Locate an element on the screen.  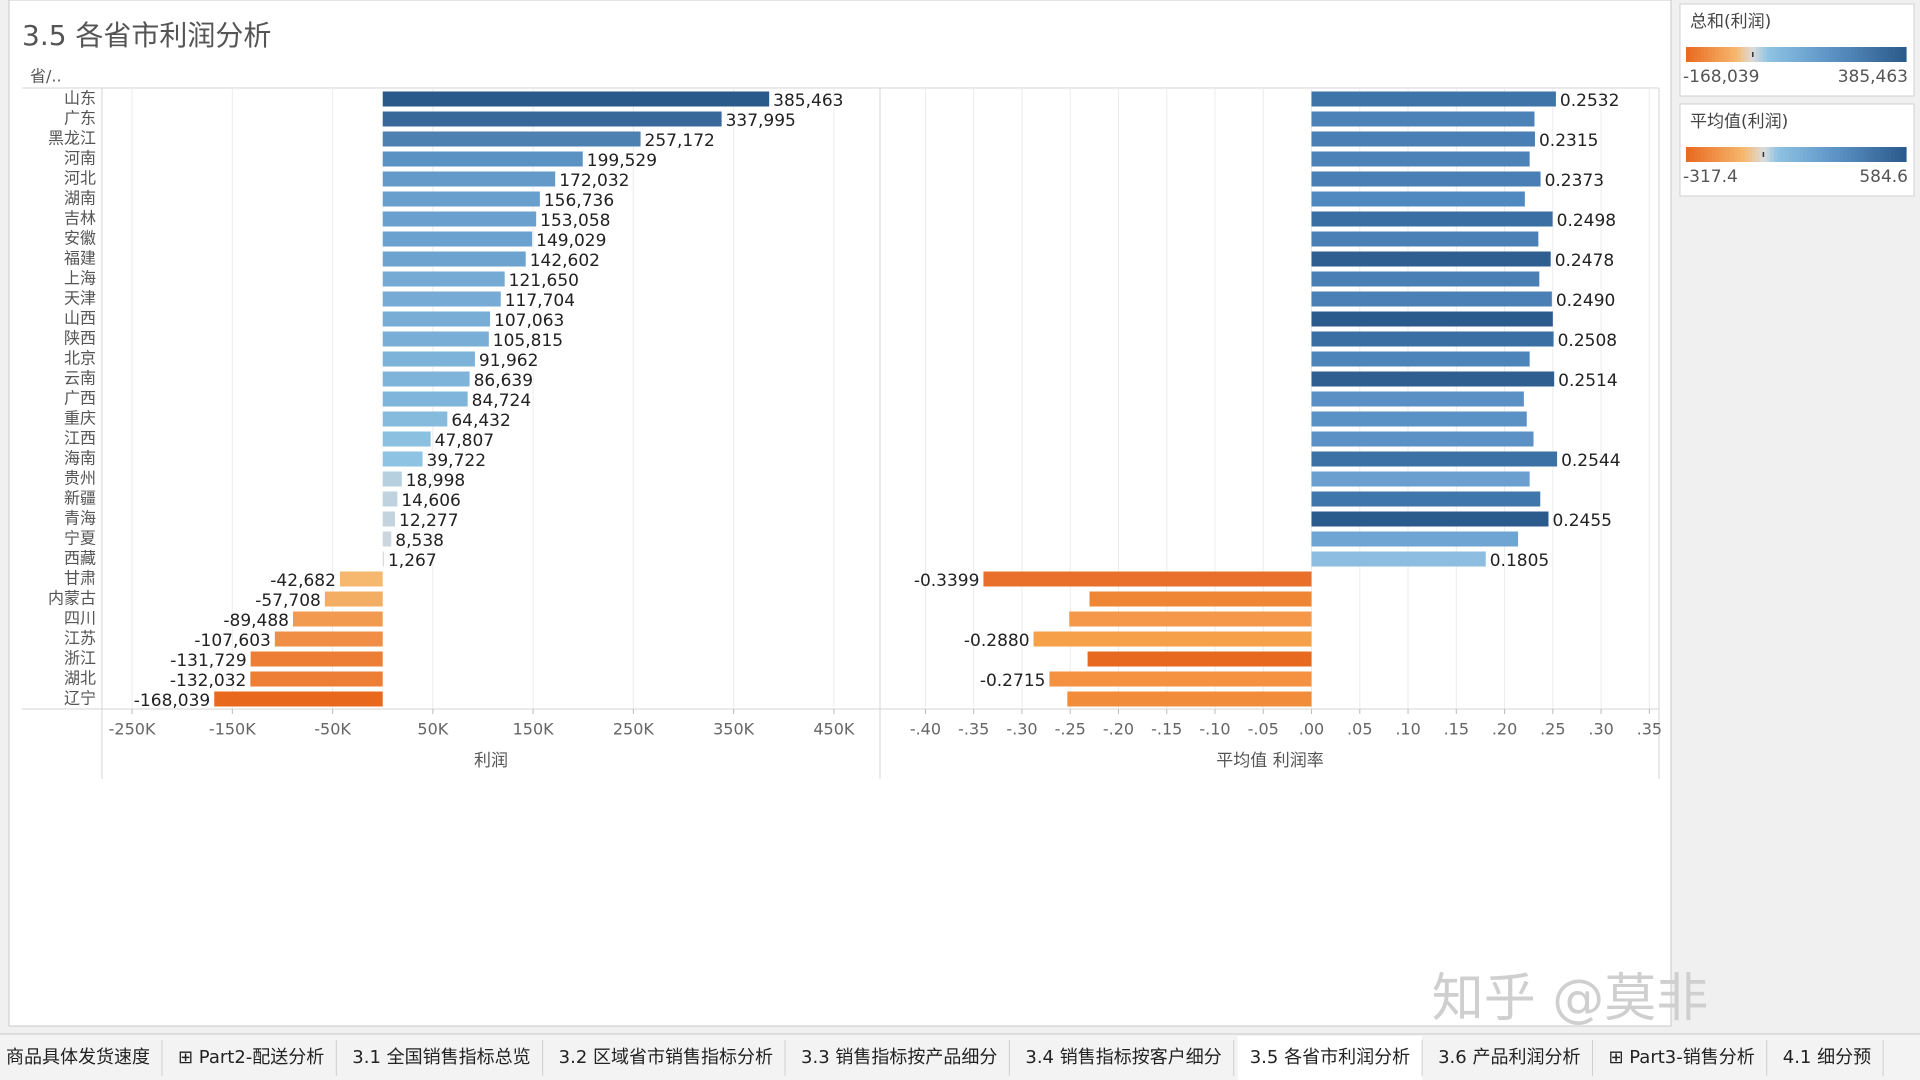
x-tick-label: 350K is located at coordinates (734, 729).